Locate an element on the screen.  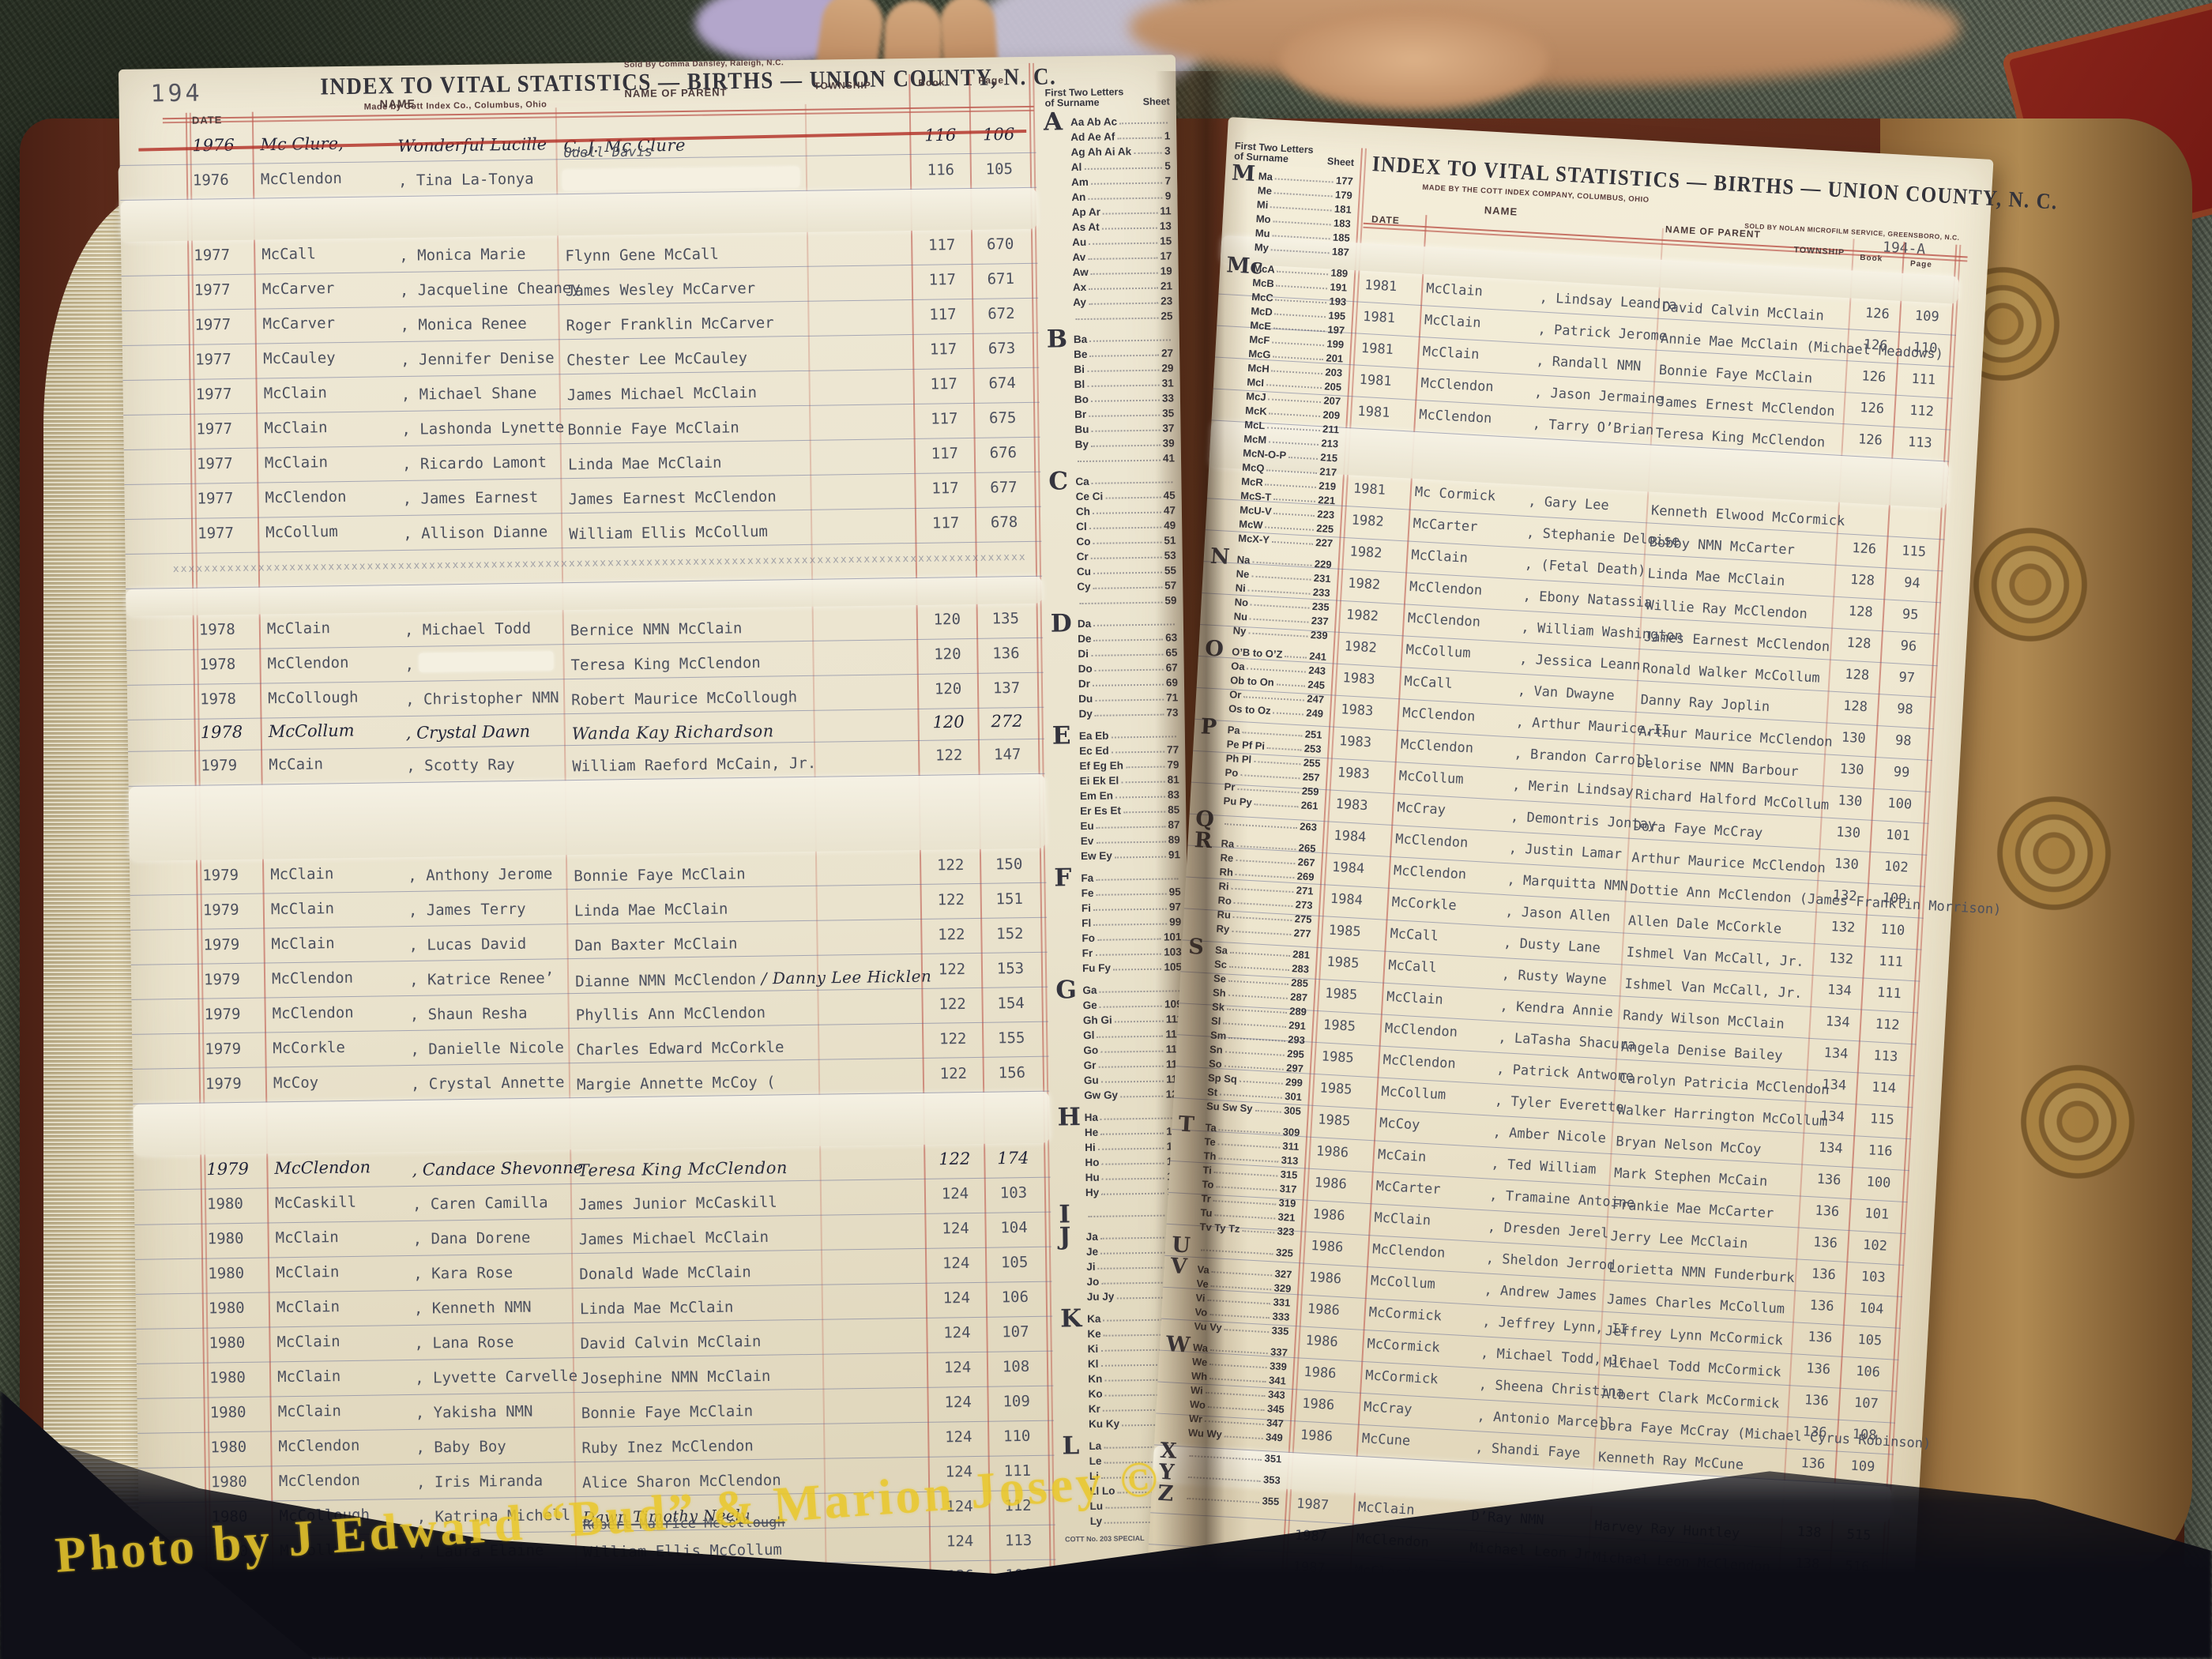
forearm is located at coordinates (1545, 44).